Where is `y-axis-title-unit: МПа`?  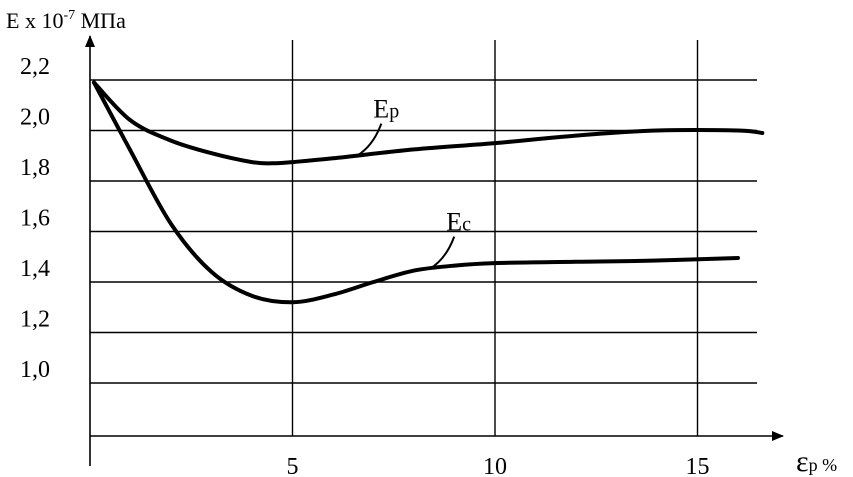
y-axis-title-unit: МПа is located at coordinates (100, 20).